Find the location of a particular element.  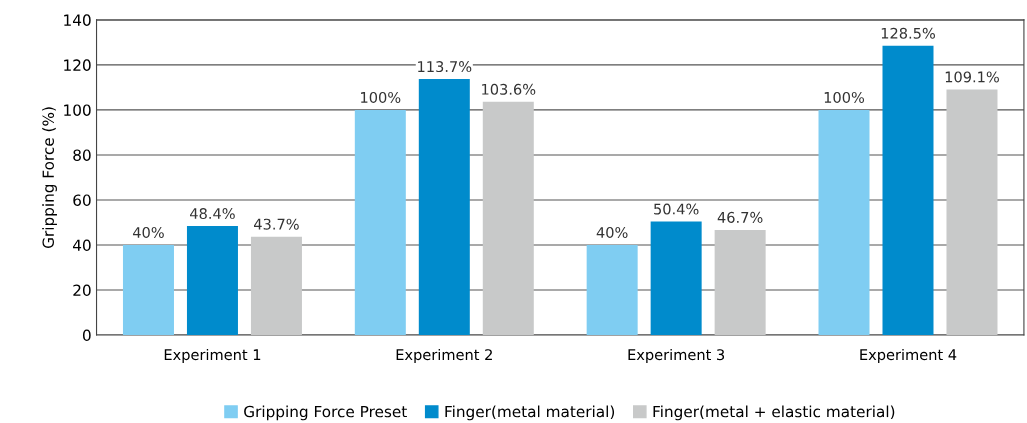

y-tick-label: 80 is located at coordinates (82, 155).